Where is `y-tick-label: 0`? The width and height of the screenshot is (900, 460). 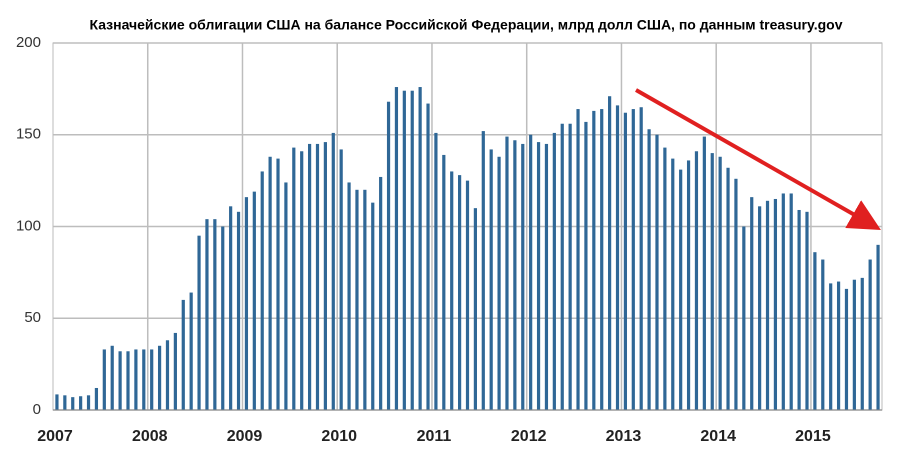 y-tick-label: 0 is located at coordinates (37, 409).